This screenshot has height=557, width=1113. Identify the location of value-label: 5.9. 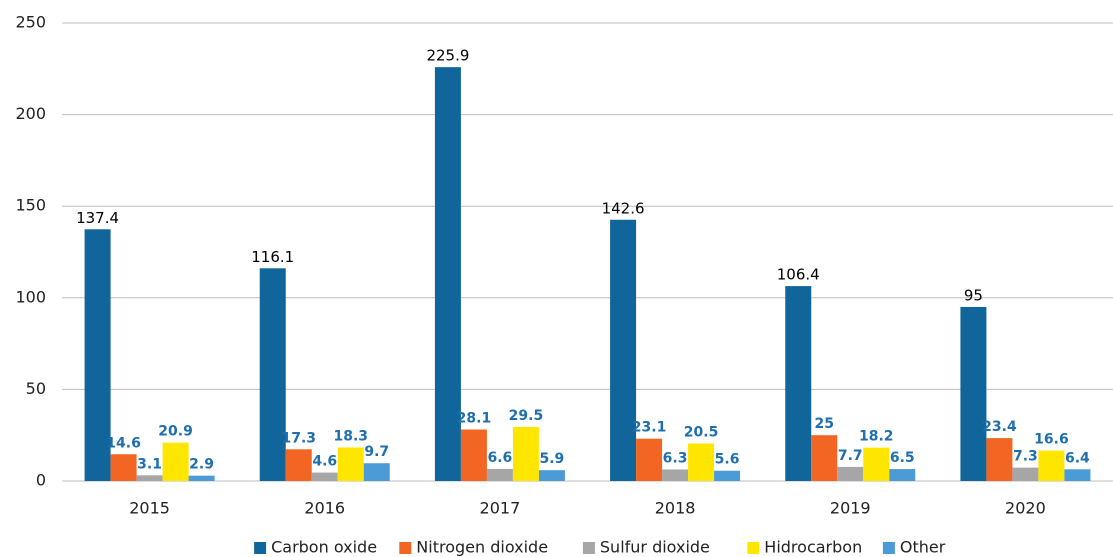
(552, 459).